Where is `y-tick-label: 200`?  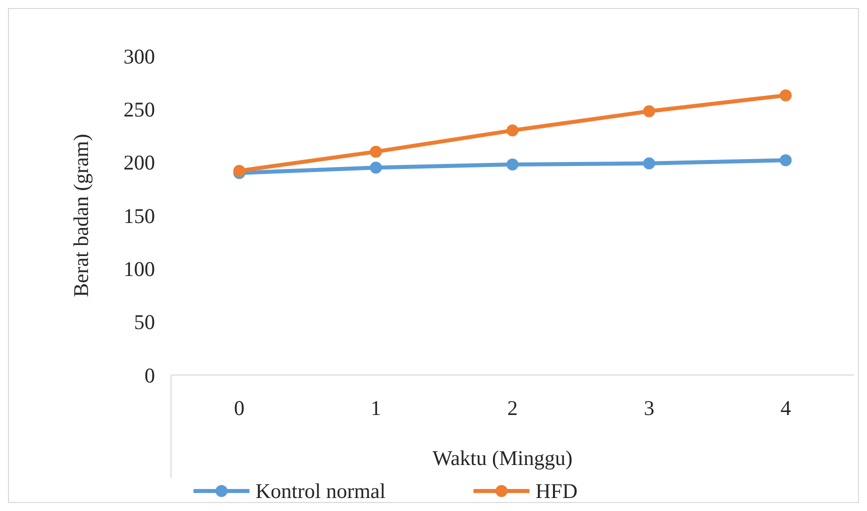
y-tick-label: 200 is located at coordinates (139, 162).